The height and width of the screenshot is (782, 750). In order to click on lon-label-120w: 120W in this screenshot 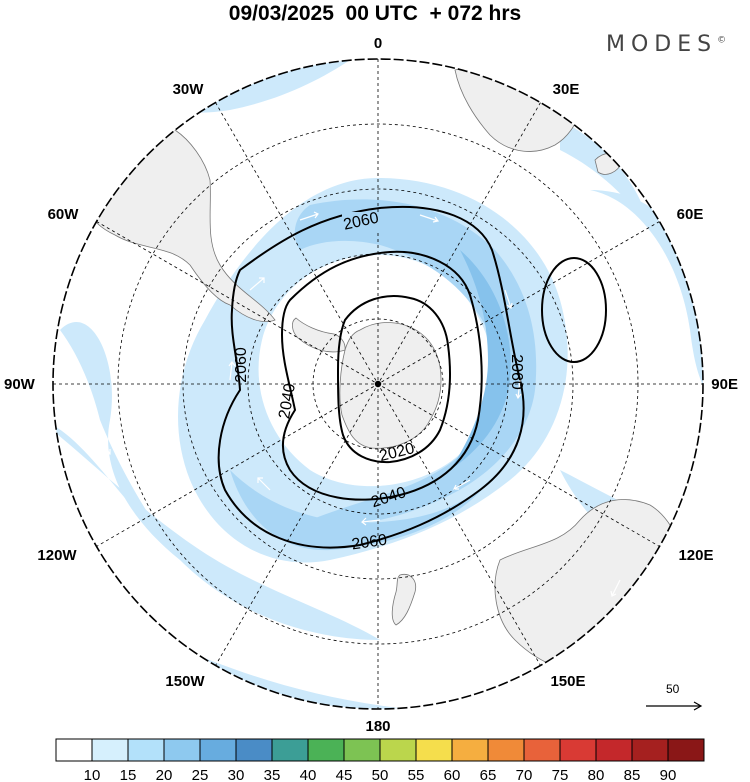, I will do `click(57, 555)`.